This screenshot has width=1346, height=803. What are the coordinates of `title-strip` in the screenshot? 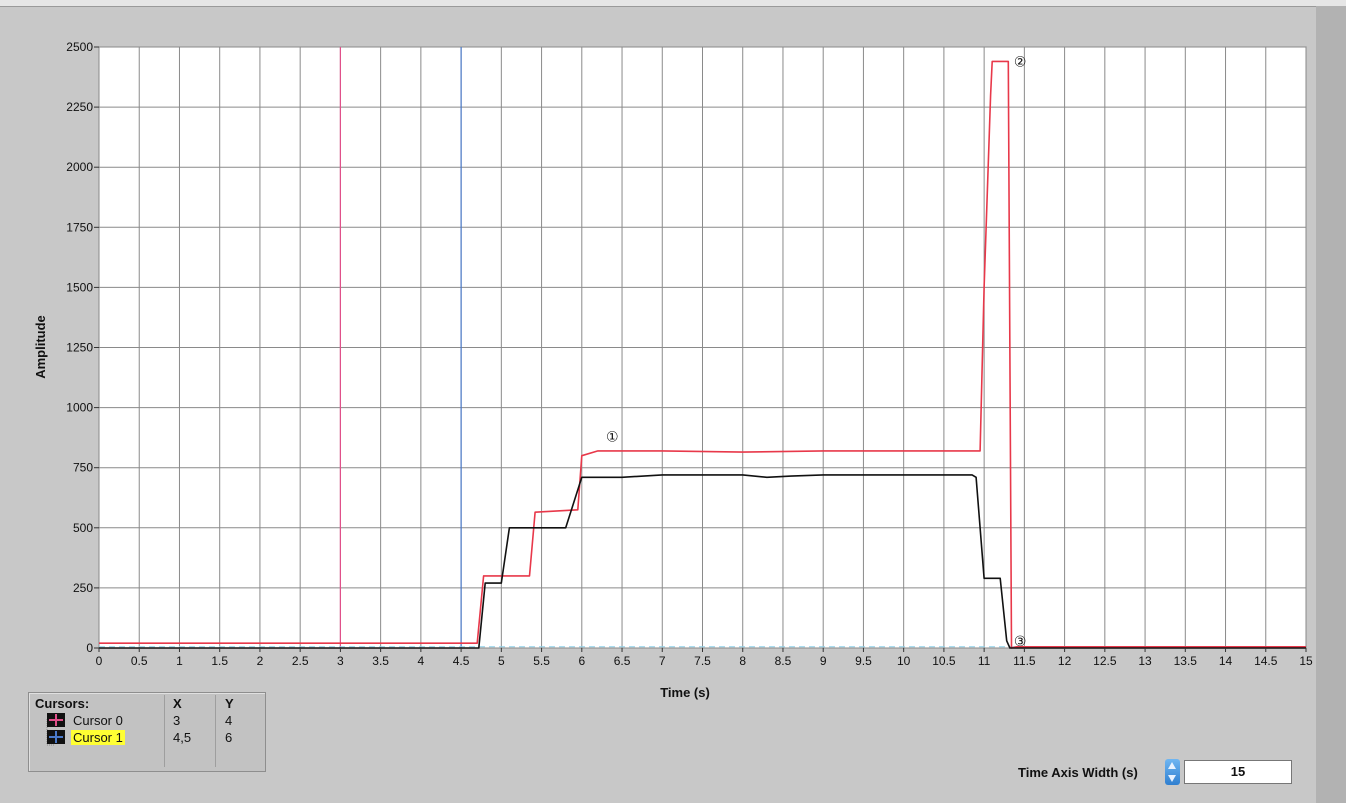 It's located at (673, 3).